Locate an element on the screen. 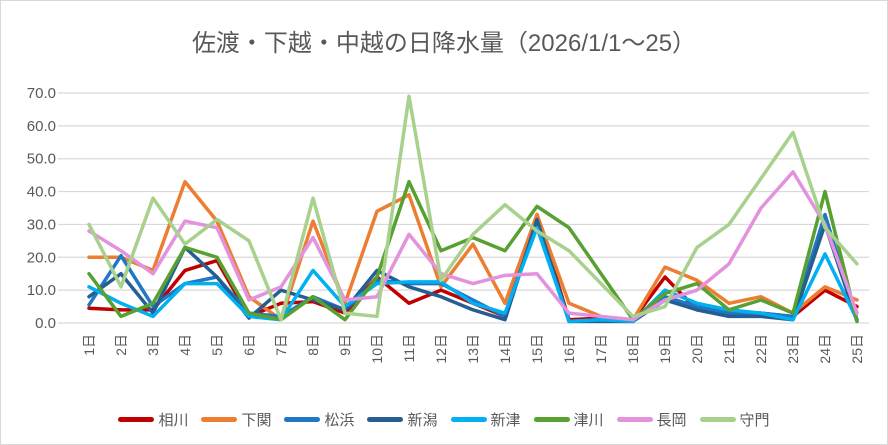  legend-item-5: 津川 is located at coordinates (568, 419).